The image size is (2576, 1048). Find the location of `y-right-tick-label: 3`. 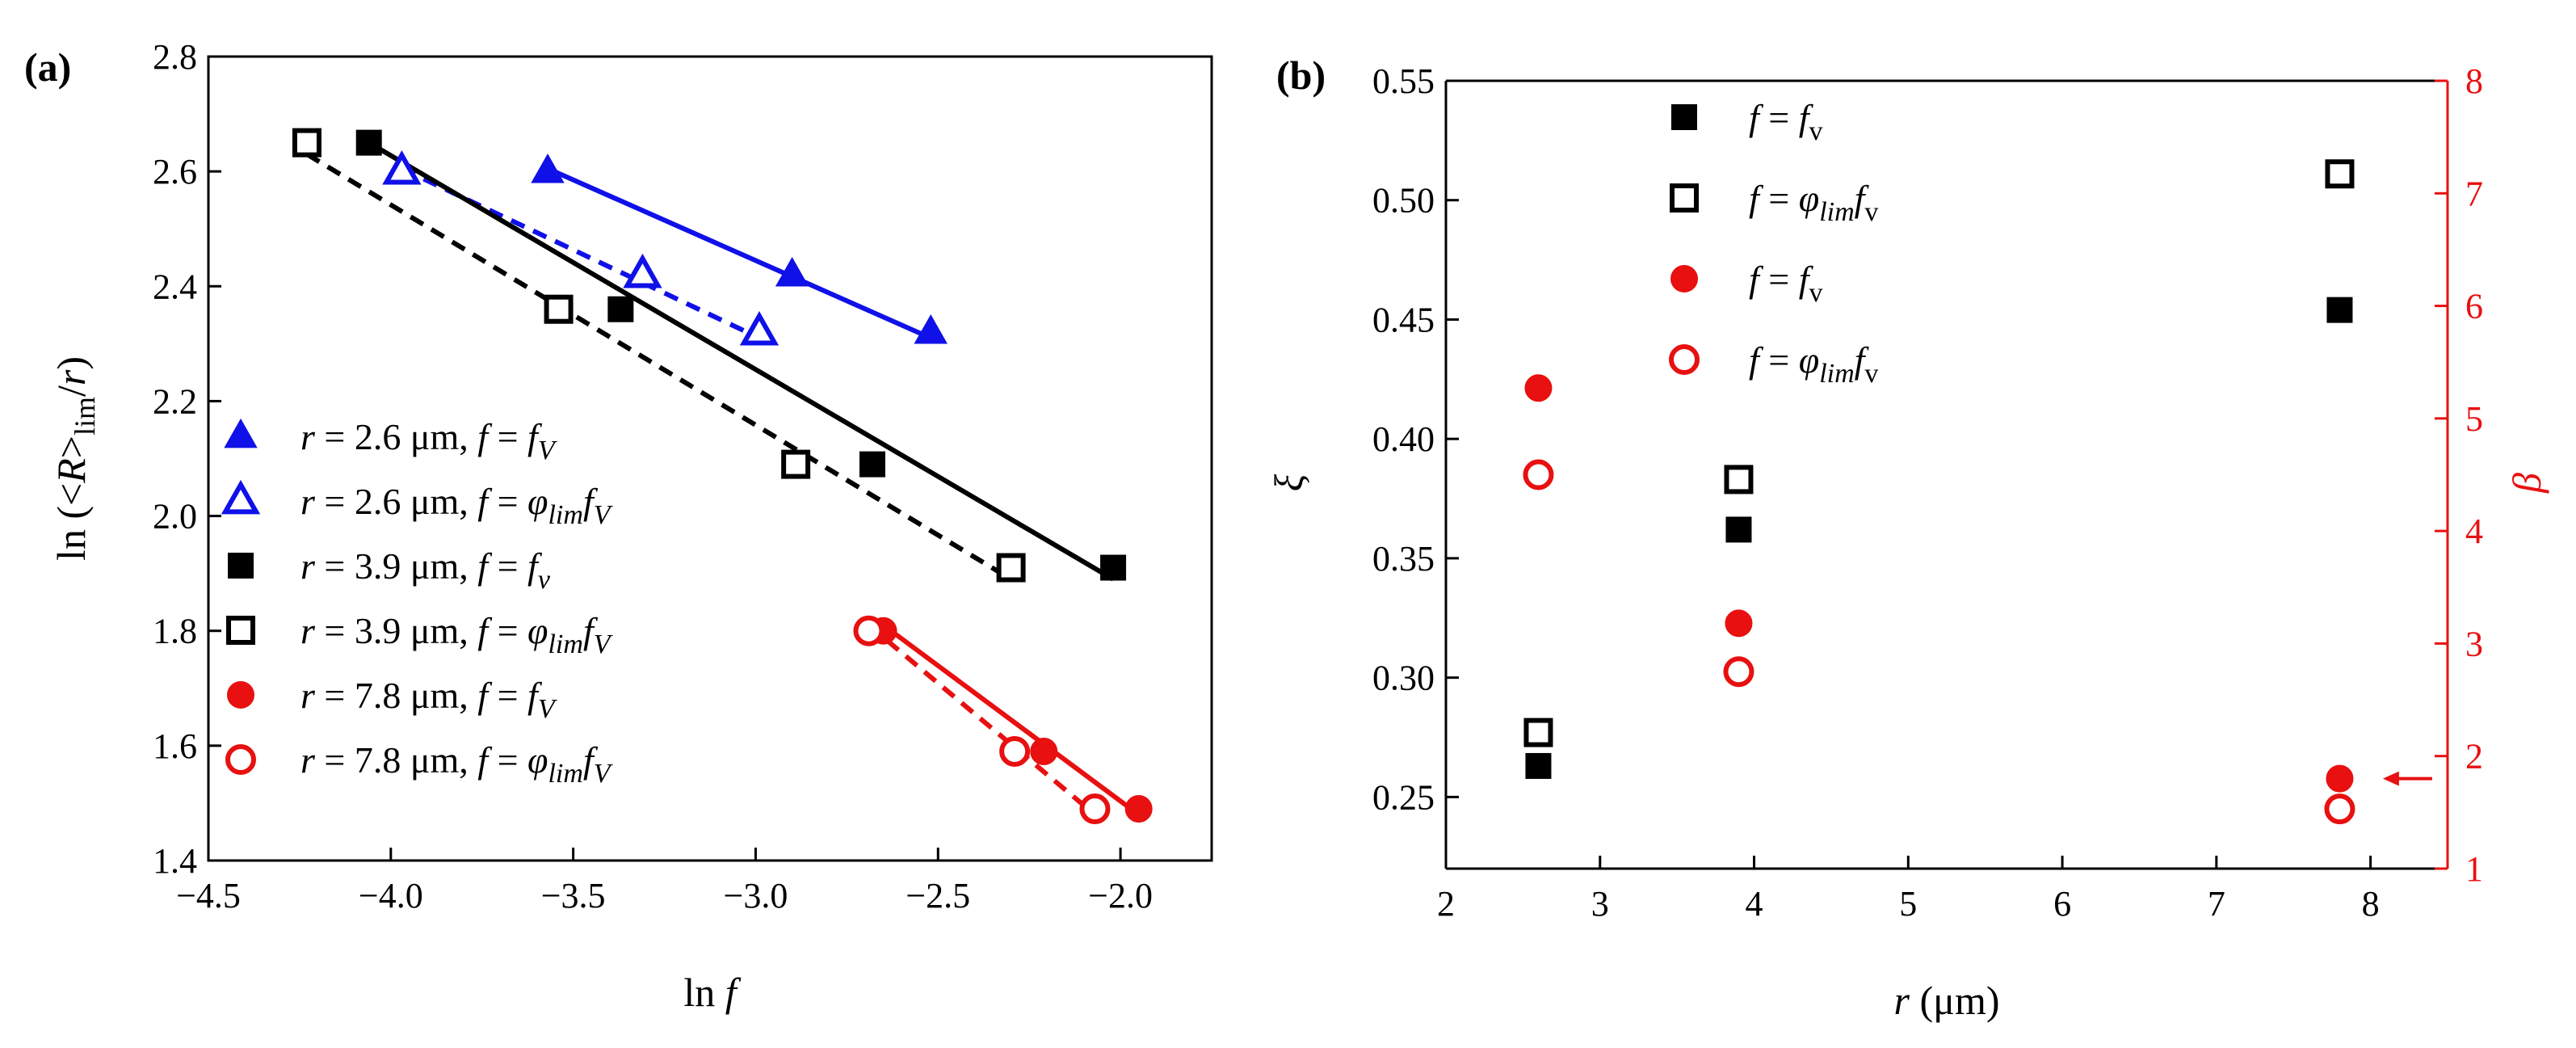

y-right-tick-label: 3 is located at coordinates (2474, 643).